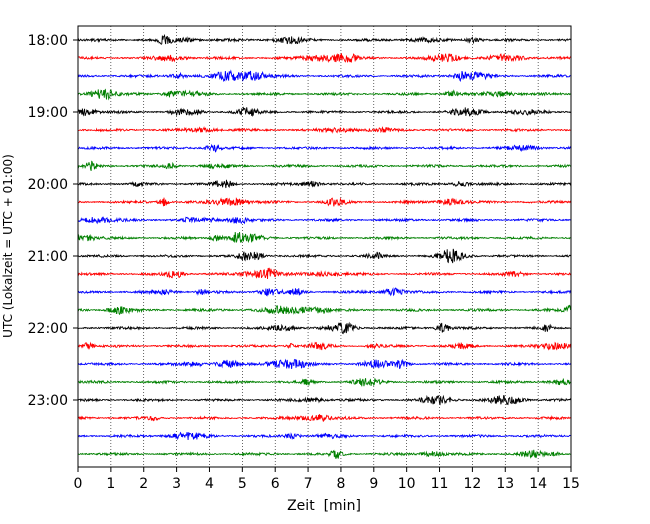 This screenshot has width=650, height=524. What do you see at coordinates (373, 484) in the screenshot?
I see `x-tick-label: 9` at bounding box center [373, 484].